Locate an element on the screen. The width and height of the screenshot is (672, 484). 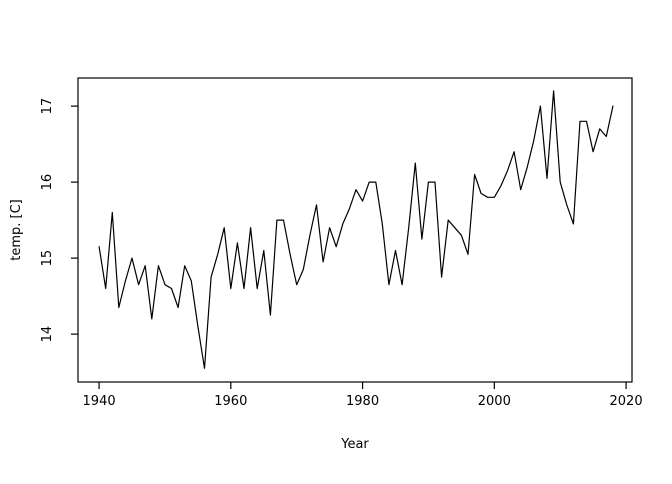
x-axis: 1940 1960 1980 2000 2020 is located at coordinates (363, 395).